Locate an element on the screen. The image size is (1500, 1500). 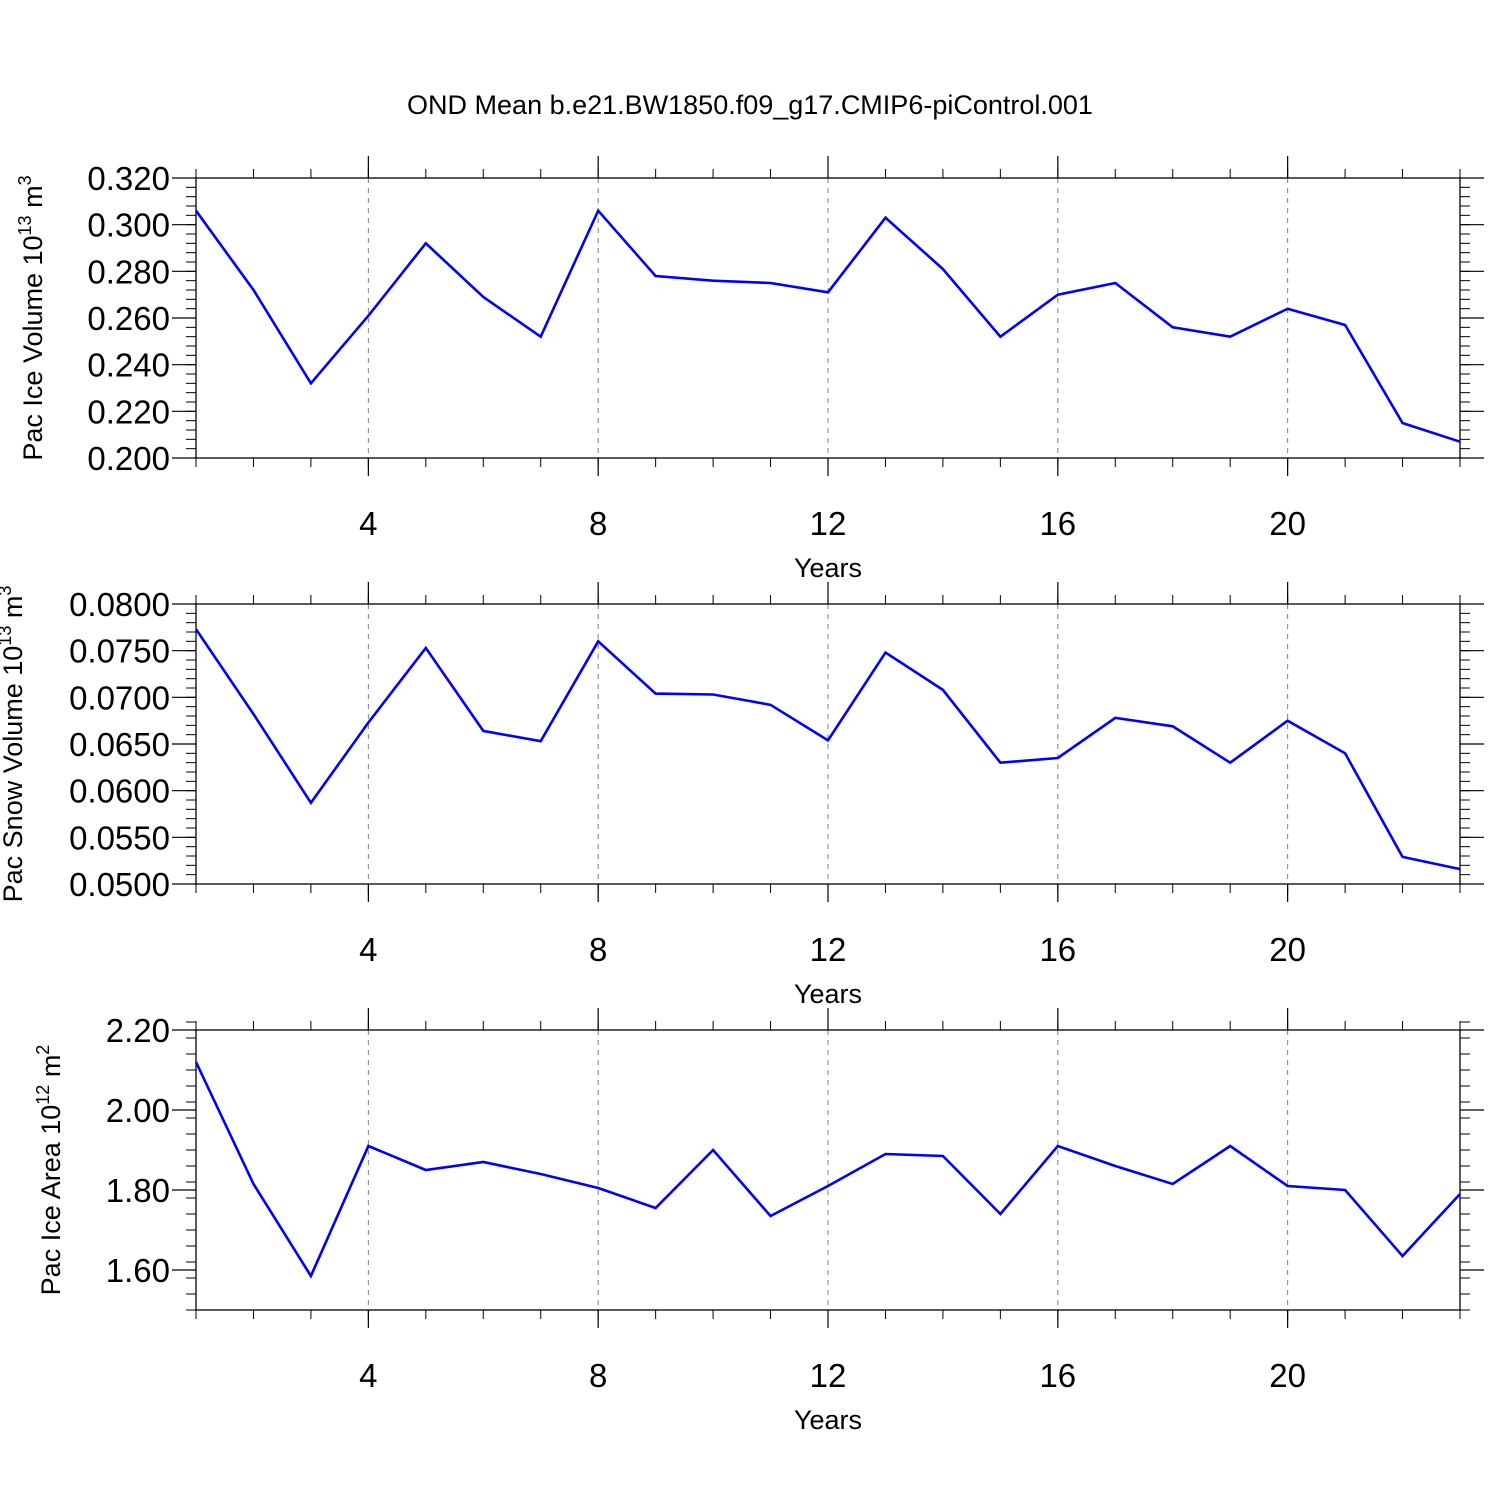
y-tick-label: 0.0650 is located at coordinates (119, 744).